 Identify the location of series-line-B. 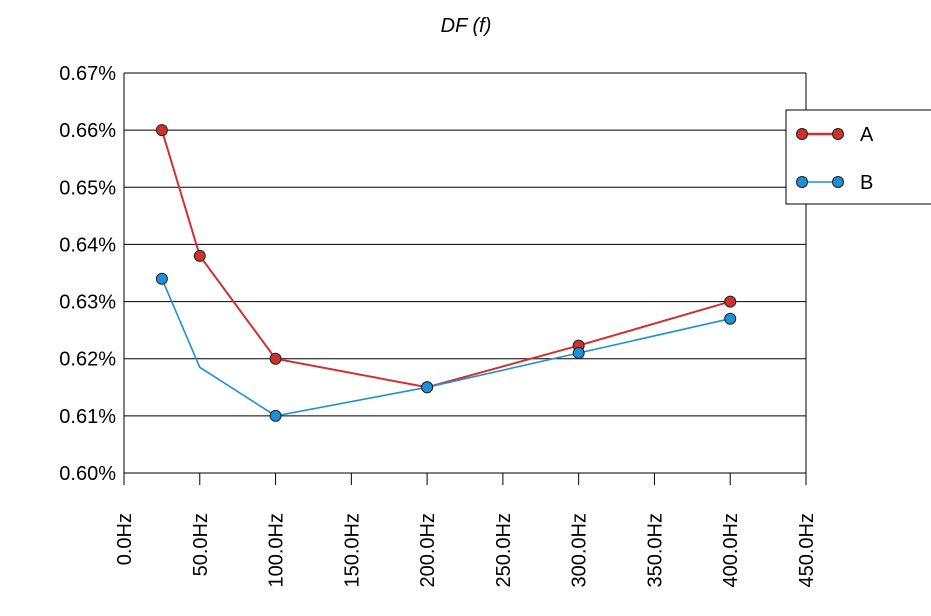
(446, 347).